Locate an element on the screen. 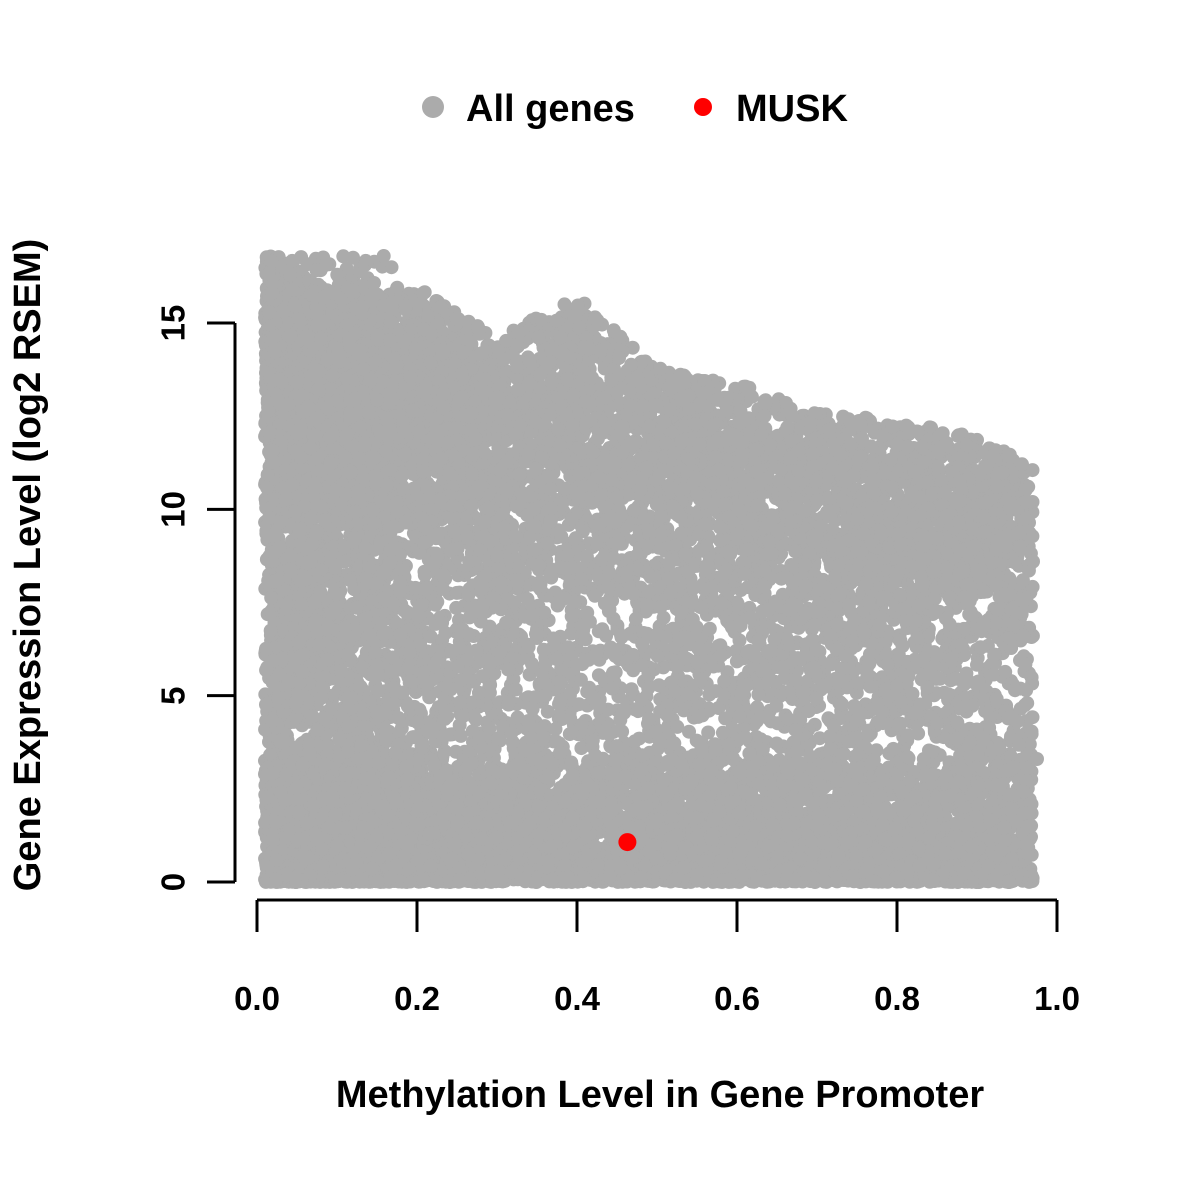 The height and width of the screenshot is (1200, 1200). x-tick-label: 0.8 is located at coordinates (897, 998).